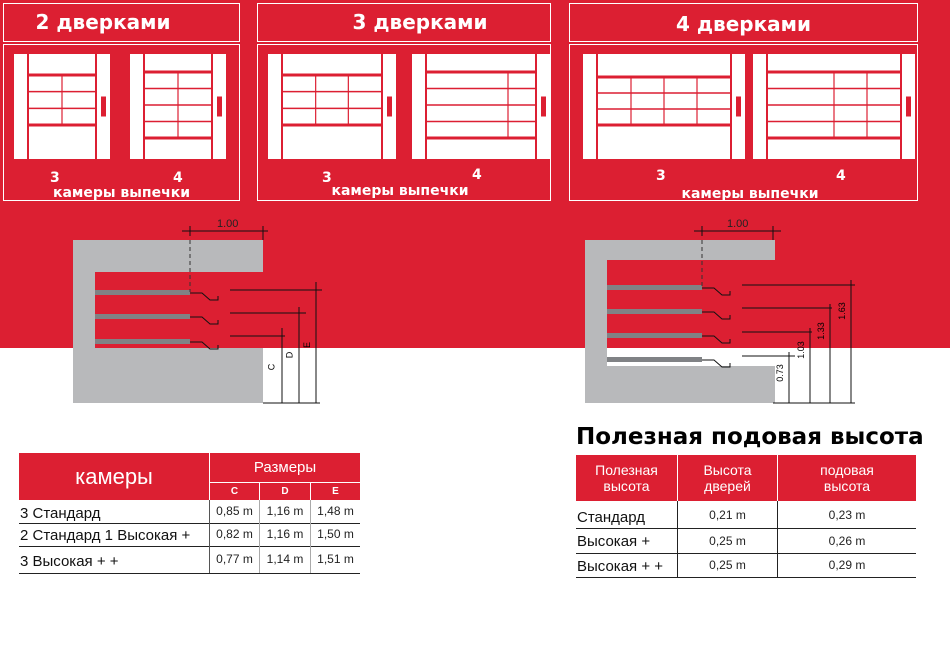 The height and width of the screenshot is (650, 950). Describe the element at coordinates (680, 384) in the screenshot. I see `oven-right-bottom-block` at that location.